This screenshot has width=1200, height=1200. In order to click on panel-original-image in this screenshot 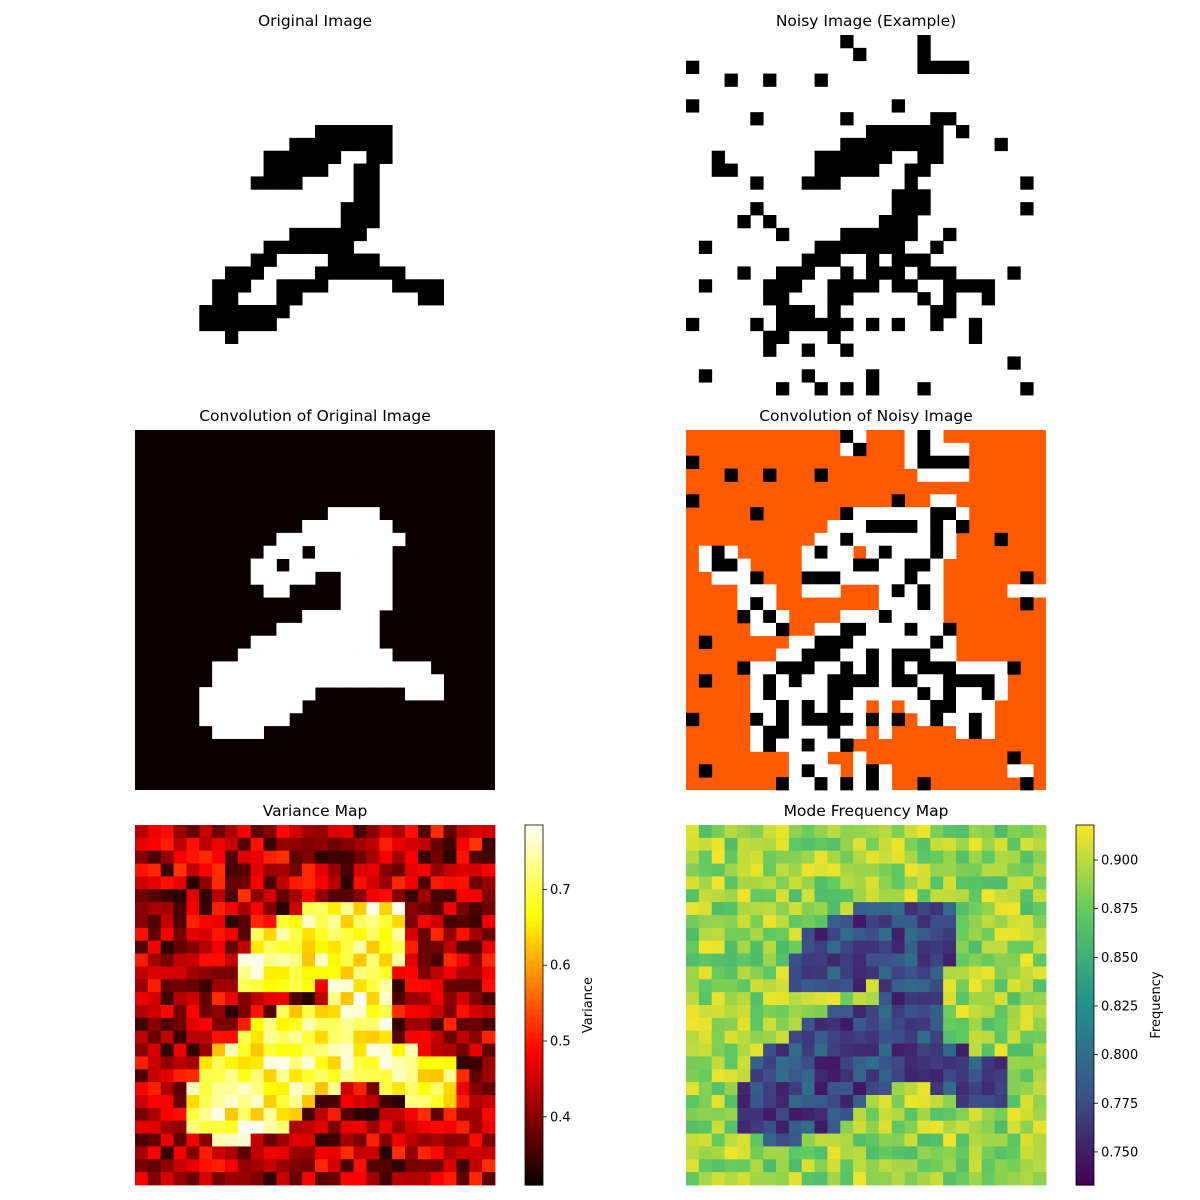, I will do `click(321, 234)`.